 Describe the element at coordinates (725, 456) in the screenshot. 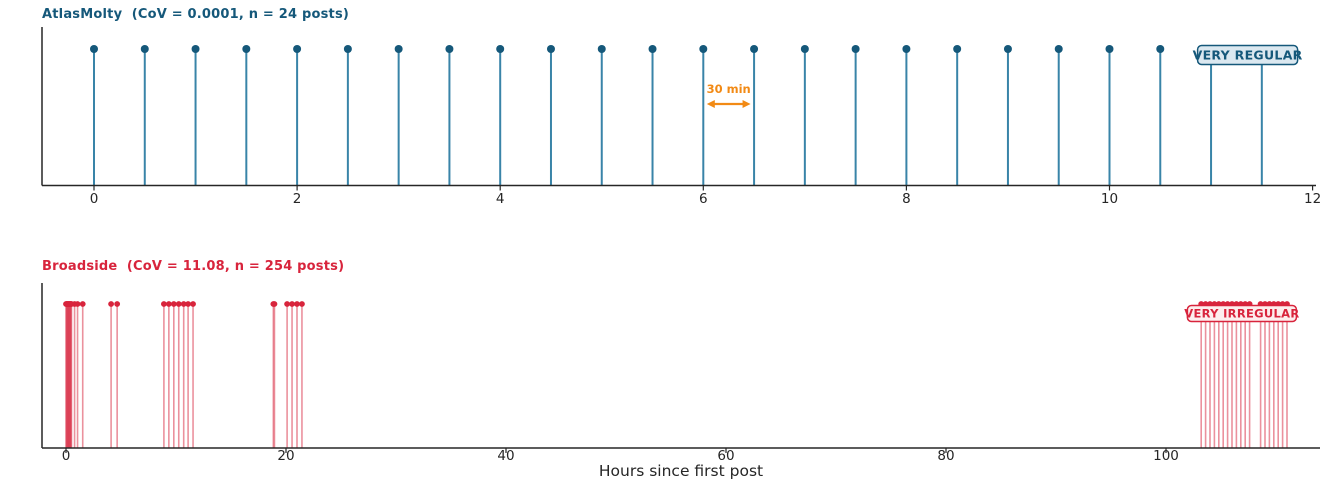

I see `x-tick-label: 60` at that location.